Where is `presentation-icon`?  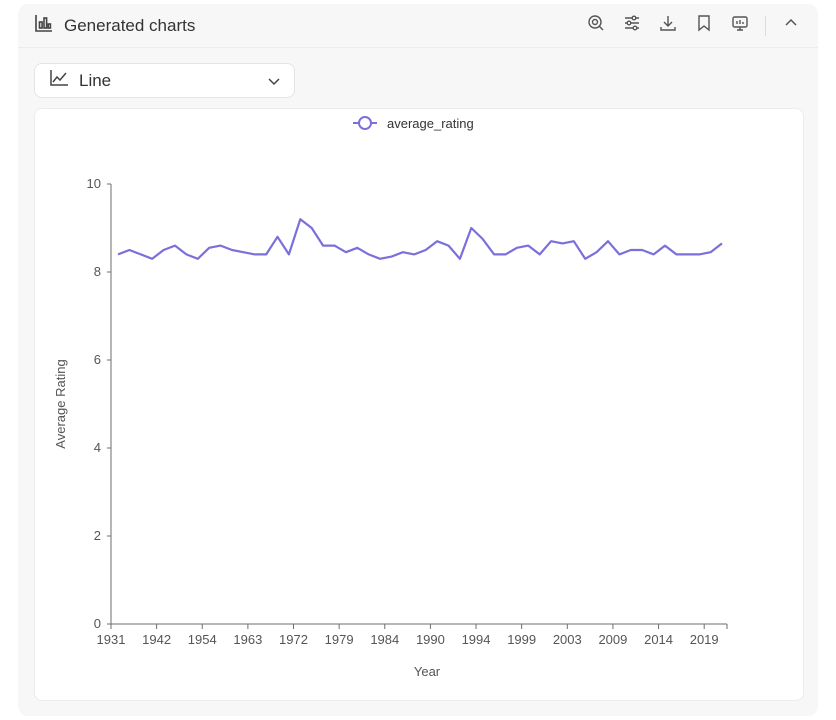
presentation-icon is located at coordinates (740, 25).